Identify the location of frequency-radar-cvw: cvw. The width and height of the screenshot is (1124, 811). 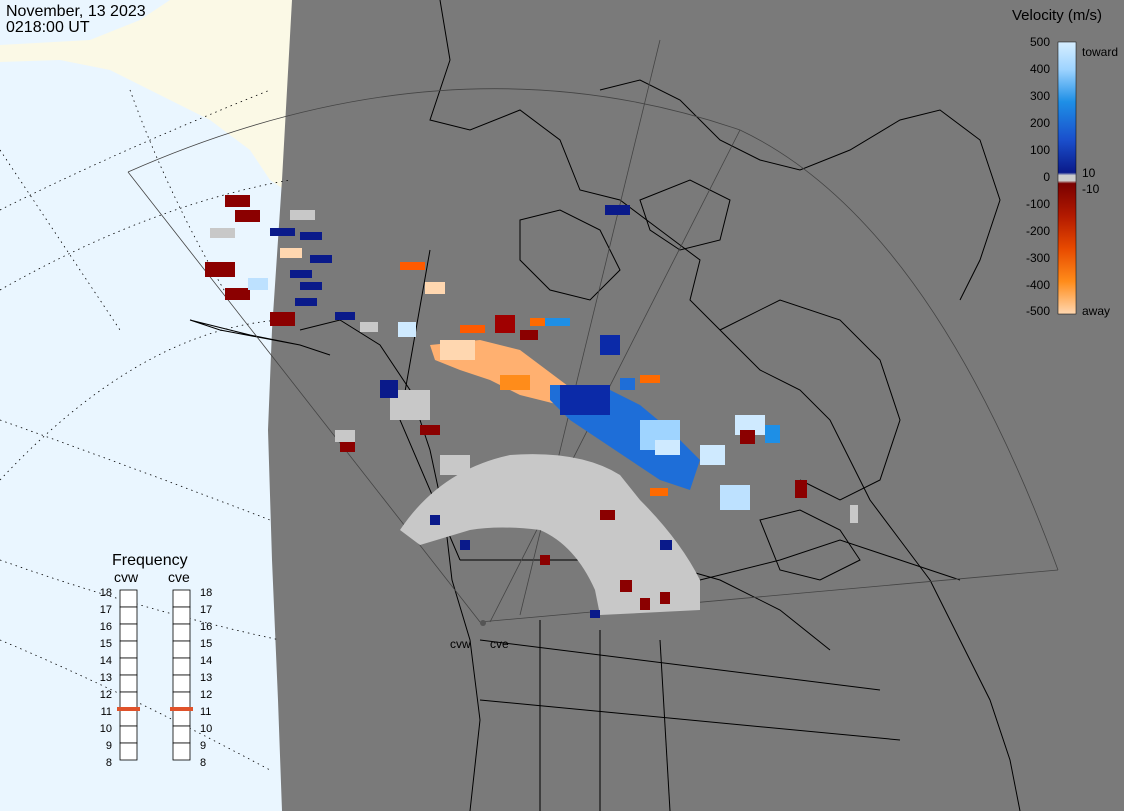
(126, 577).